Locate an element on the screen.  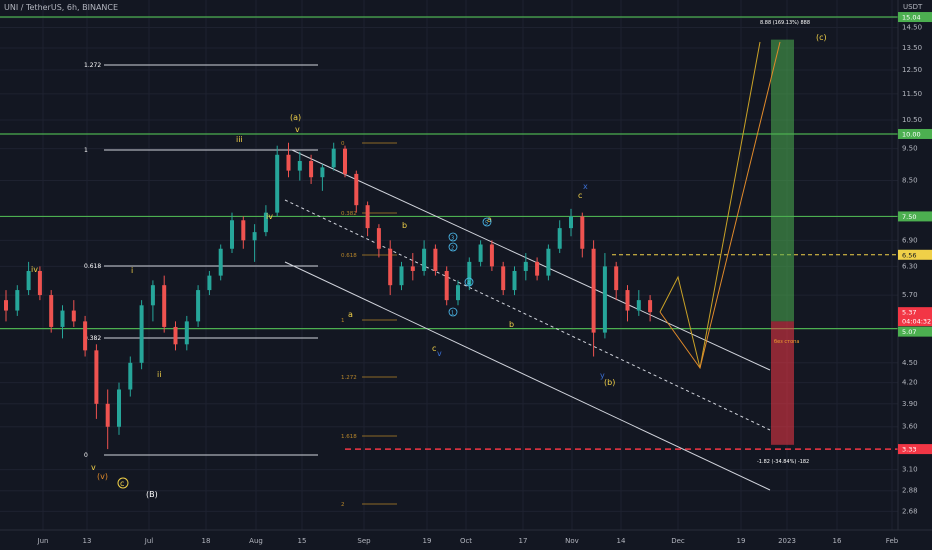
fib-level-label: 1.272 is located at coordinates (92, 65).